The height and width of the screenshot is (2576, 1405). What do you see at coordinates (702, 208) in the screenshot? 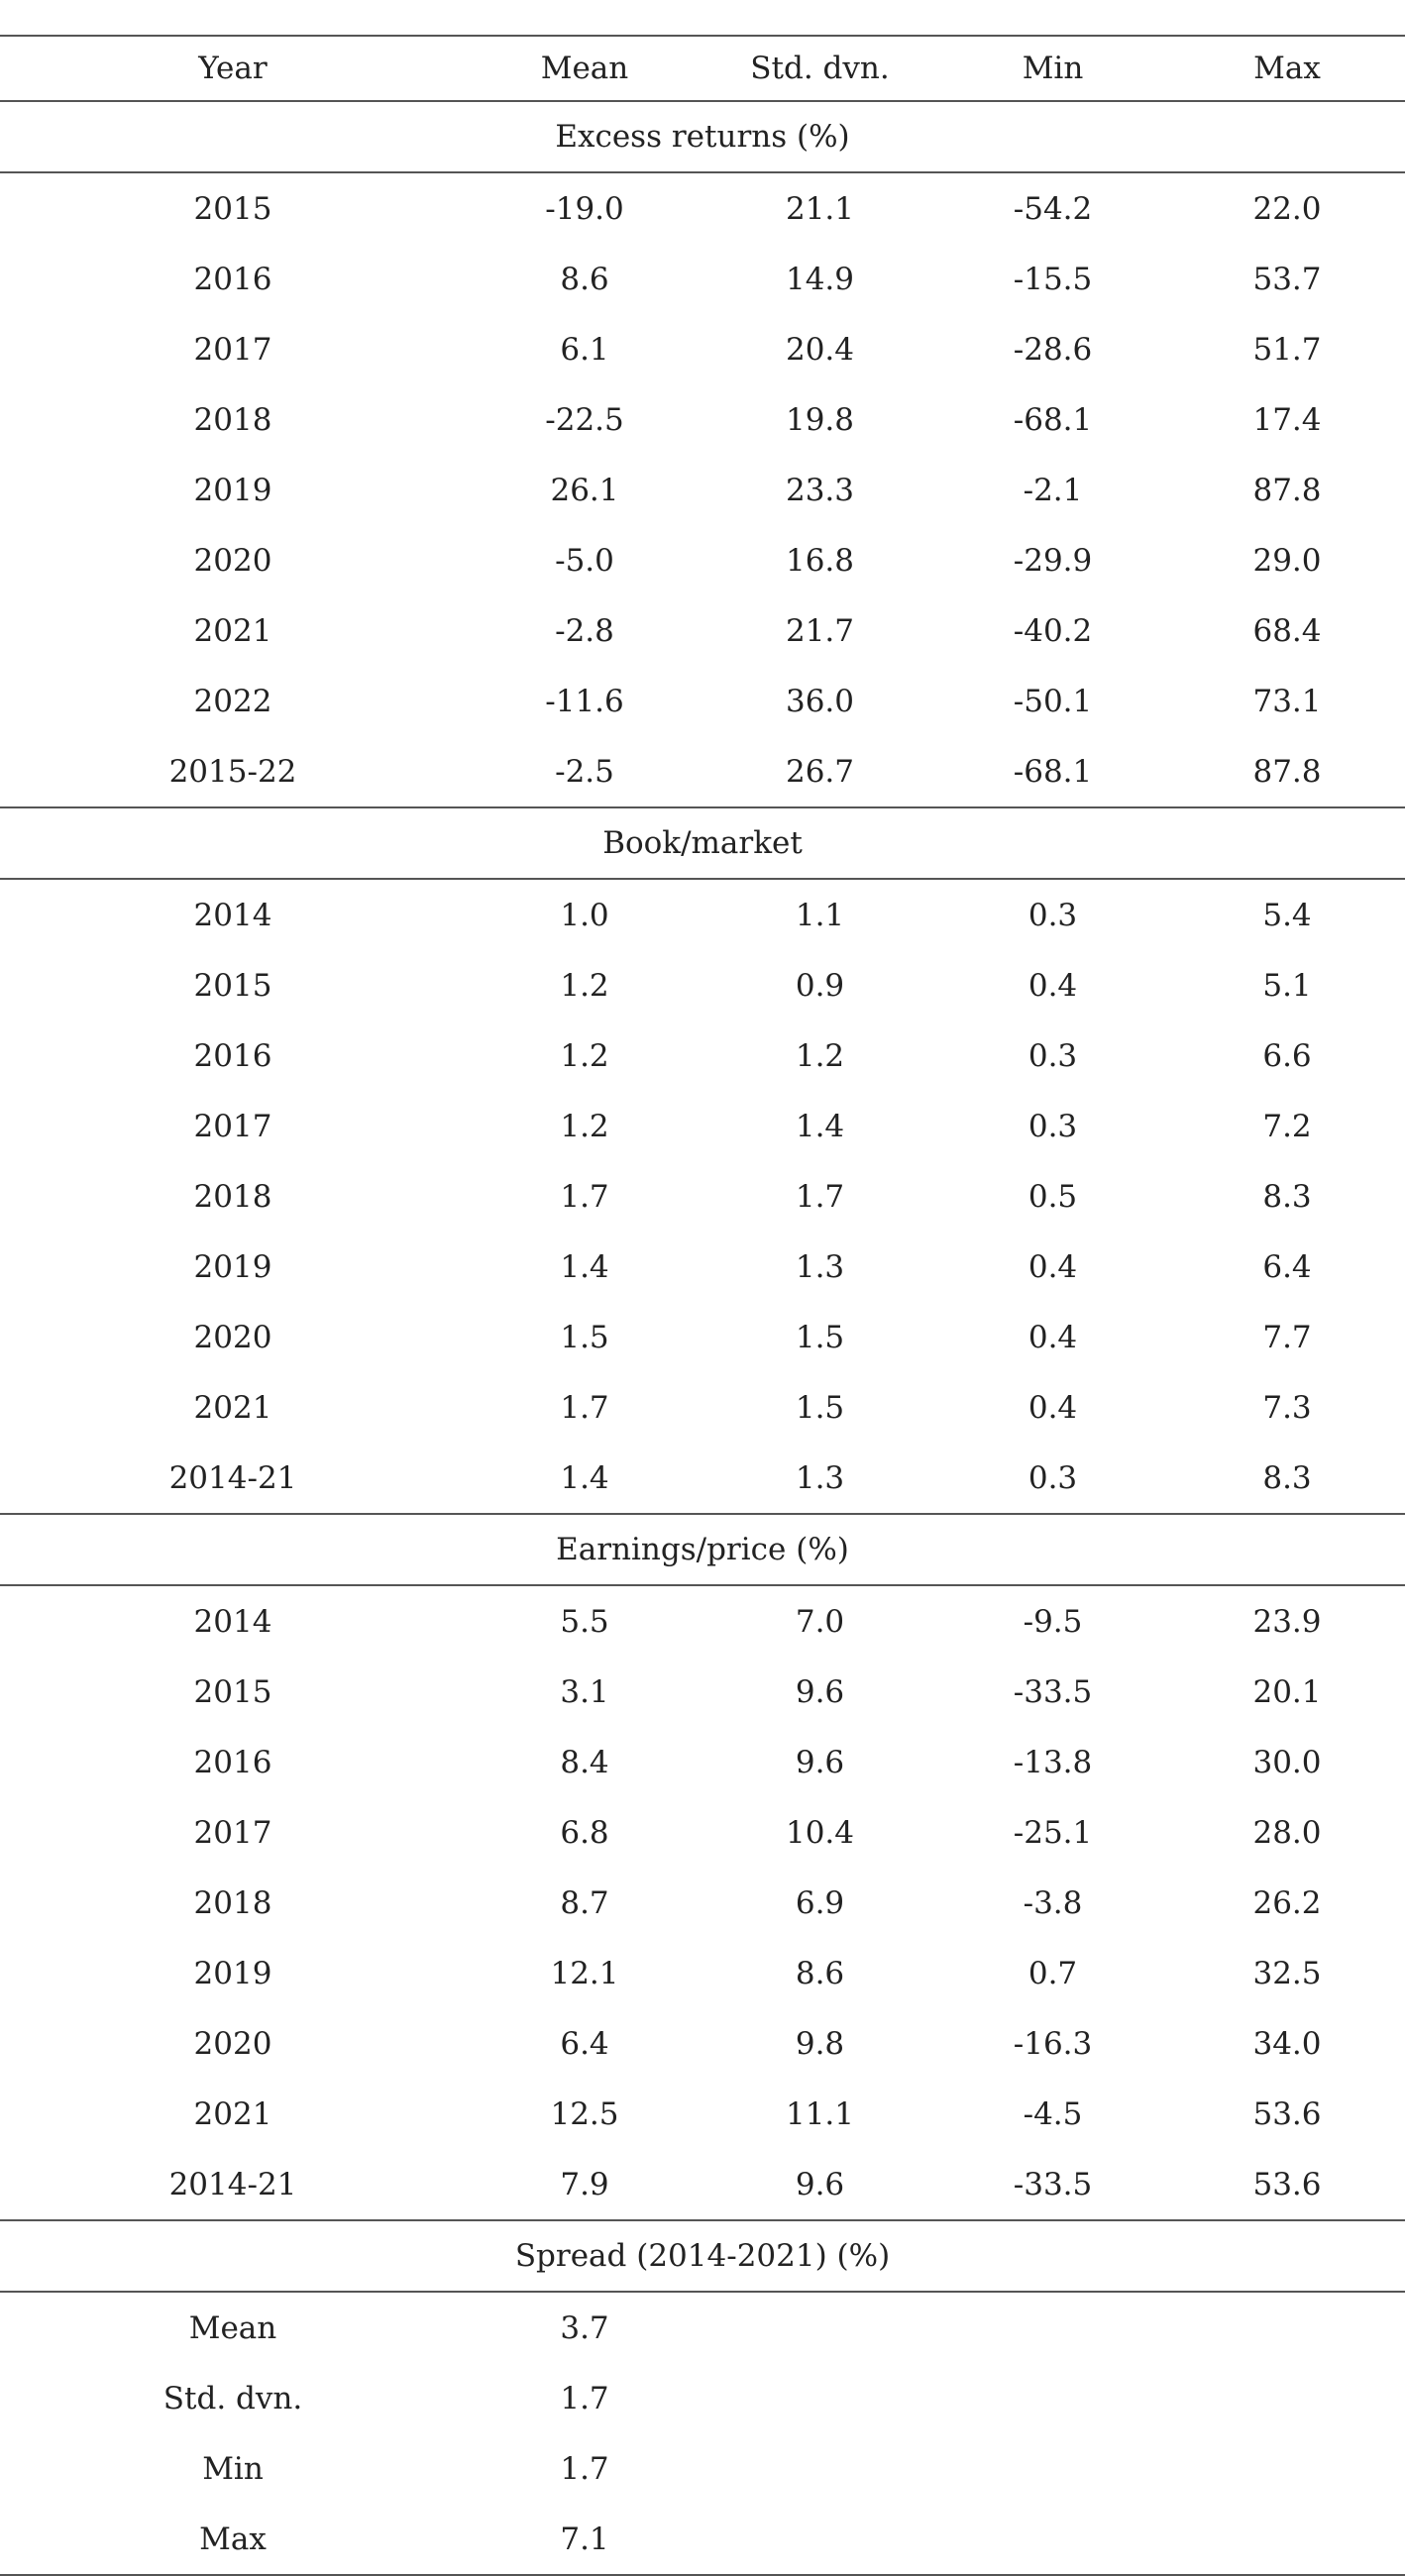
I see `table-row: 2015 -19.0 21.1 -54.2 22.0` at bounding box center [702, 208].